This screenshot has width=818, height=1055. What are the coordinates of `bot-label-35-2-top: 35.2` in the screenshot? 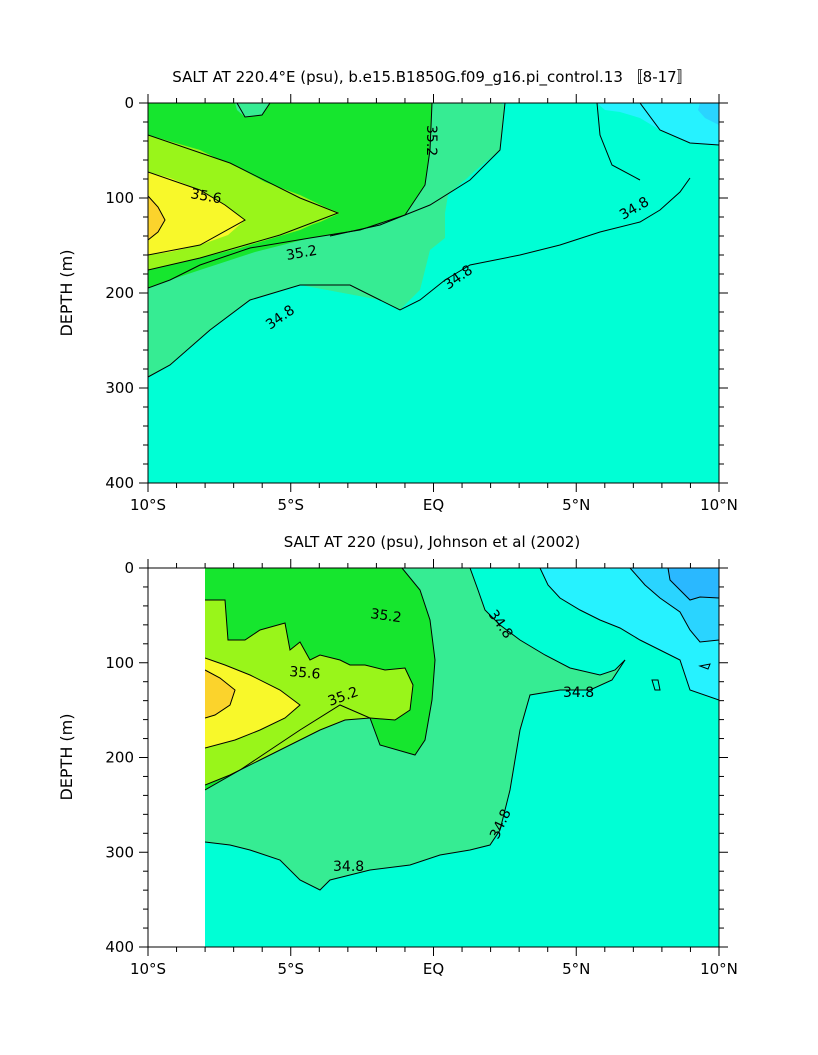 It's located at (385, 616).